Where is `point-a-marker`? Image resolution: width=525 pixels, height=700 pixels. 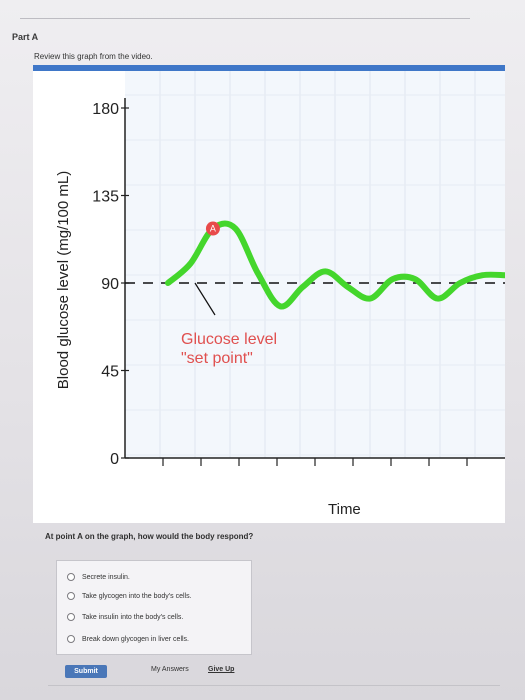 point-a-marker is located at coordinates (212, 228).